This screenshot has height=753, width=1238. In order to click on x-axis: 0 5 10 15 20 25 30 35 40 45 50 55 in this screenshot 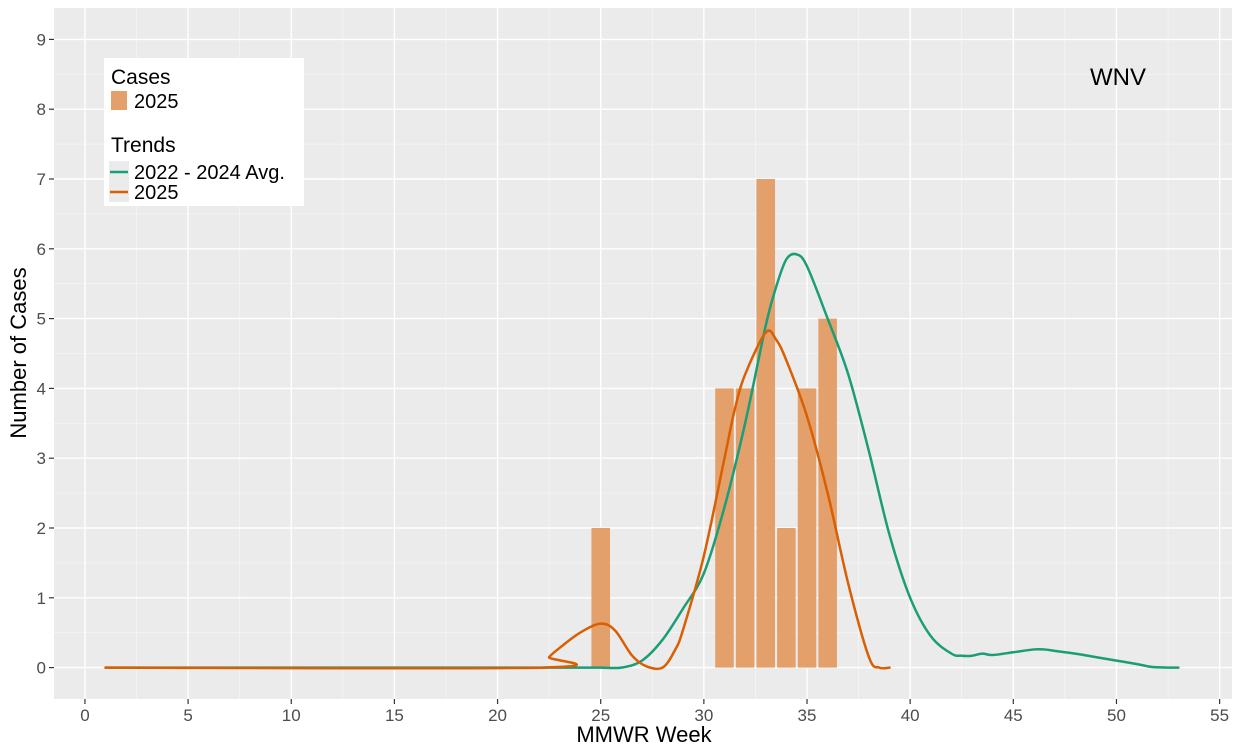, I will do `click(654, 712)`.